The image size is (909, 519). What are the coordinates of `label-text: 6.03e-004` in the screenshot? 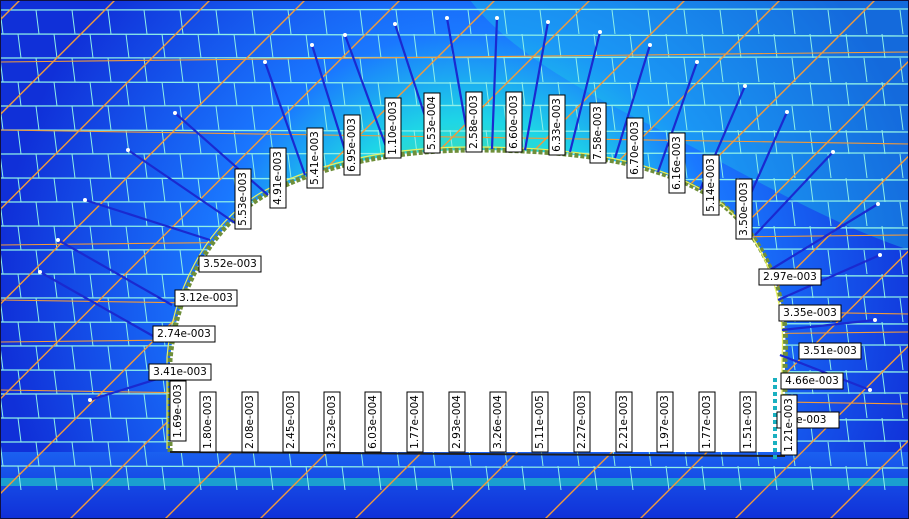 It's located at (373, 422).